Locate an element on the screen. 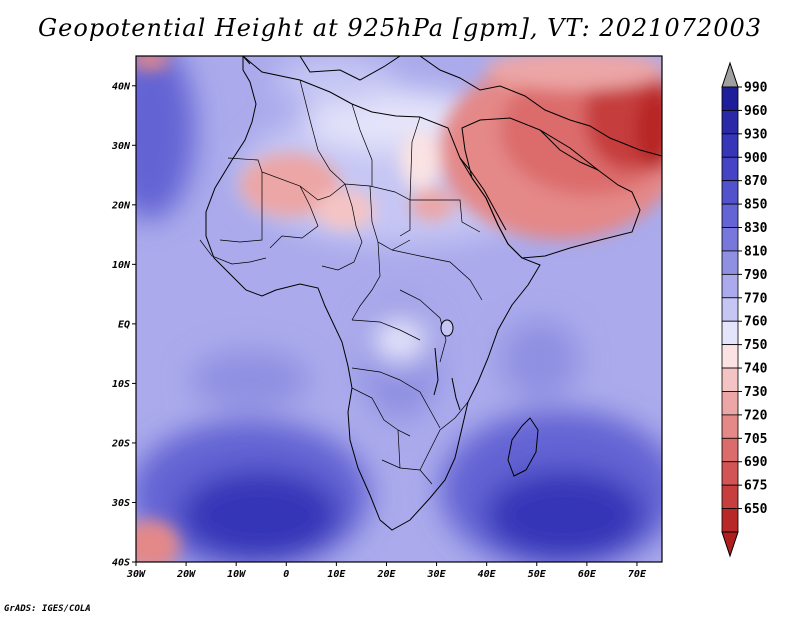 The height and width of the screenshot is (618, 800). colorbar-bottom-arrow is located at coordinates (730, 544).